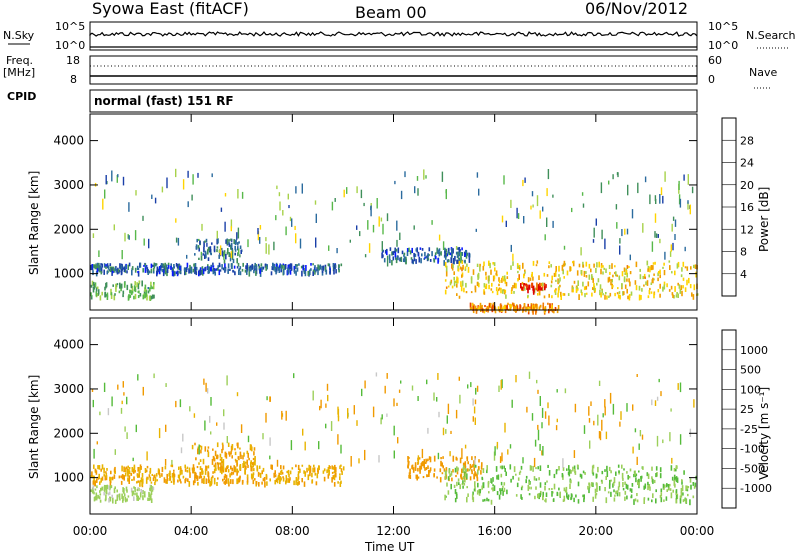  Describe the element at coordinates (771, 35) in the screenshot. I see `nsearch-label: N.Search` at that location.